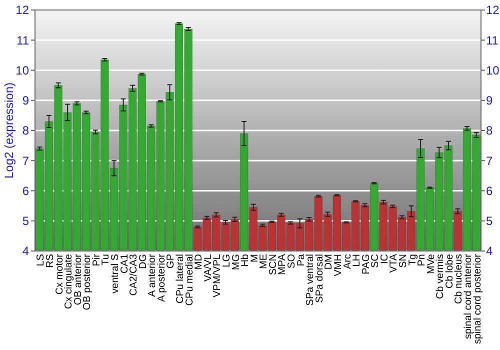 This screenshot has width=500, height=350. What do you see at coordinates (412, 260) in the screenshot?
I see `x-tick-label: Tg` at bounding box center [412, 260].